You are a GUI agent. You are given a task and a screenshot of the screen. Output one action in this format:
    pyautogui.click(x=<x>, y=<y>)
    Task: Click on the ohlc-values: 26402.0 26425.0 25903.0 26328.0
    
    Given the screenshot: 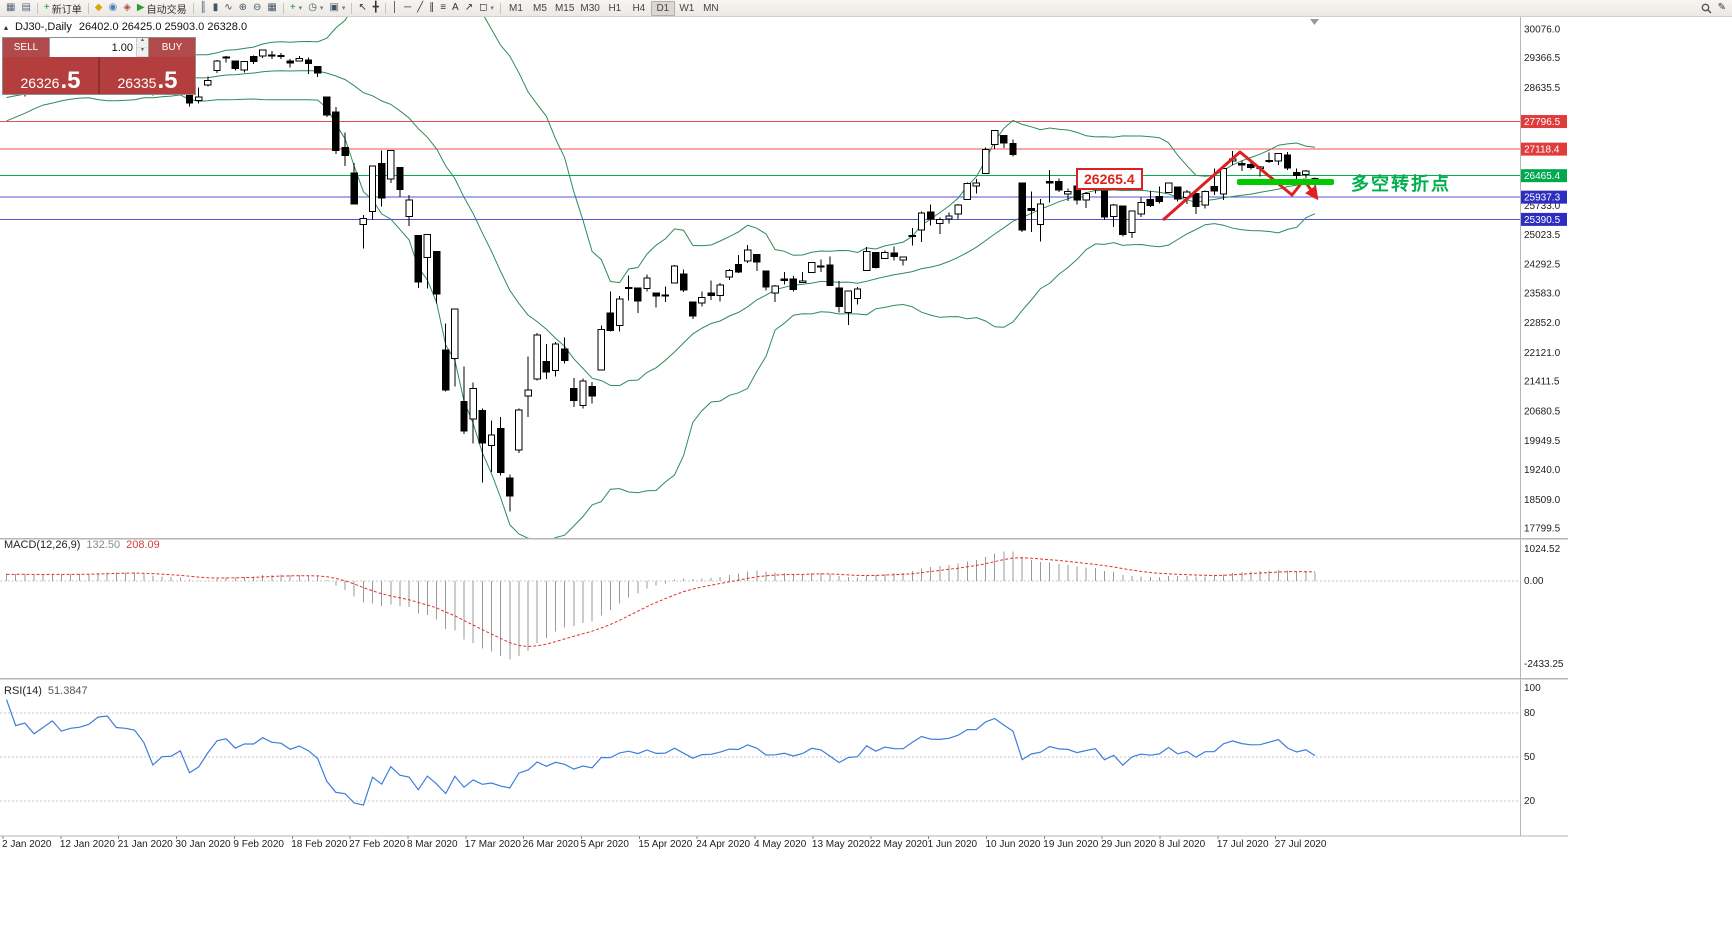 What is the action you would take?
    pyautogui.click(x=163, y=27)
    